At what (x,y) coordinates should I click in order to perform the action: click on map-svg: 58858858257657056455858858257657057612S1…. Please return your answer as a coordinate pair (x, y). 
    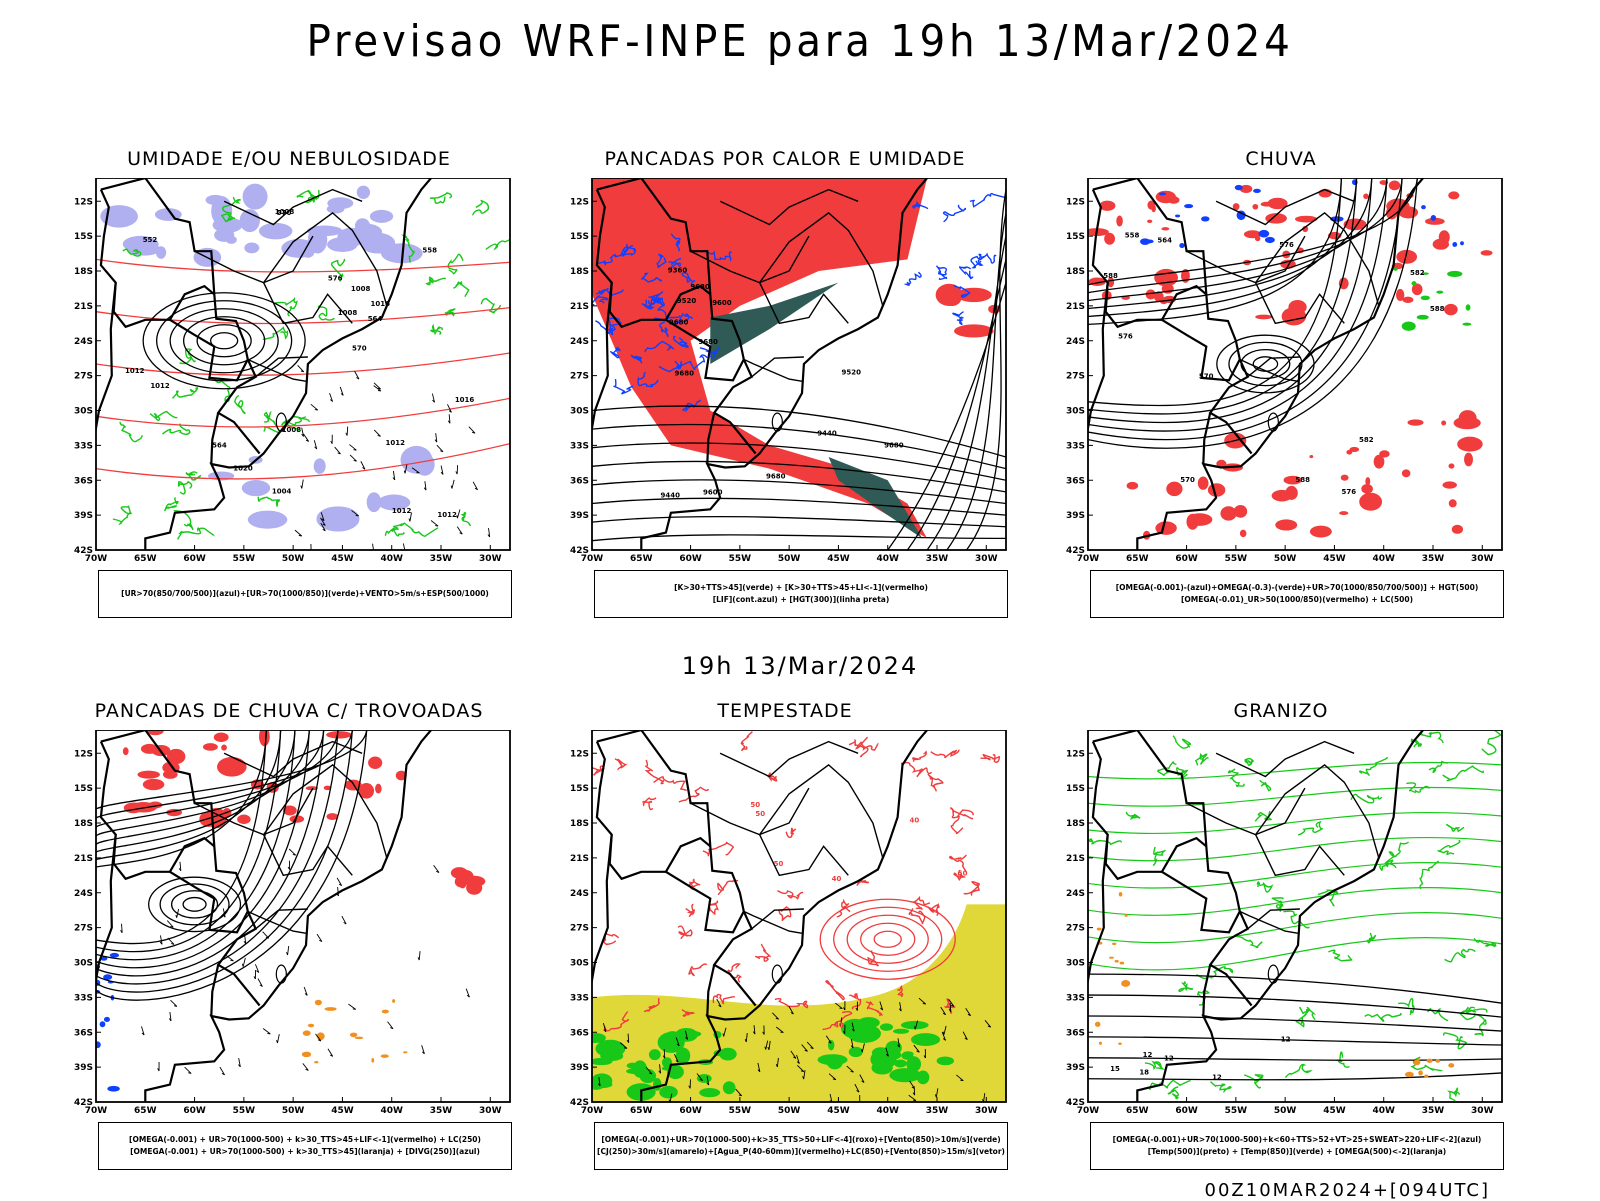
    Looking at the image, I should click on (1281, 374).